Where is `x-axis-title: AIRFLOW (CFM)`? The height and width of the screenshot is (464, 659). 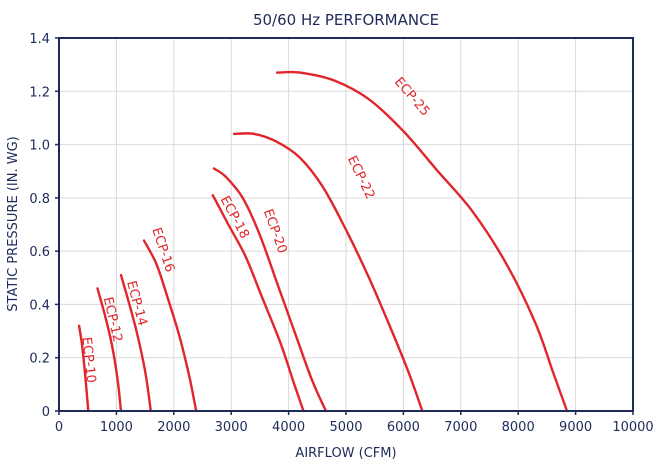
x-axis-title: AIRFLOW (CFM) is located at coordinates (345, 453).